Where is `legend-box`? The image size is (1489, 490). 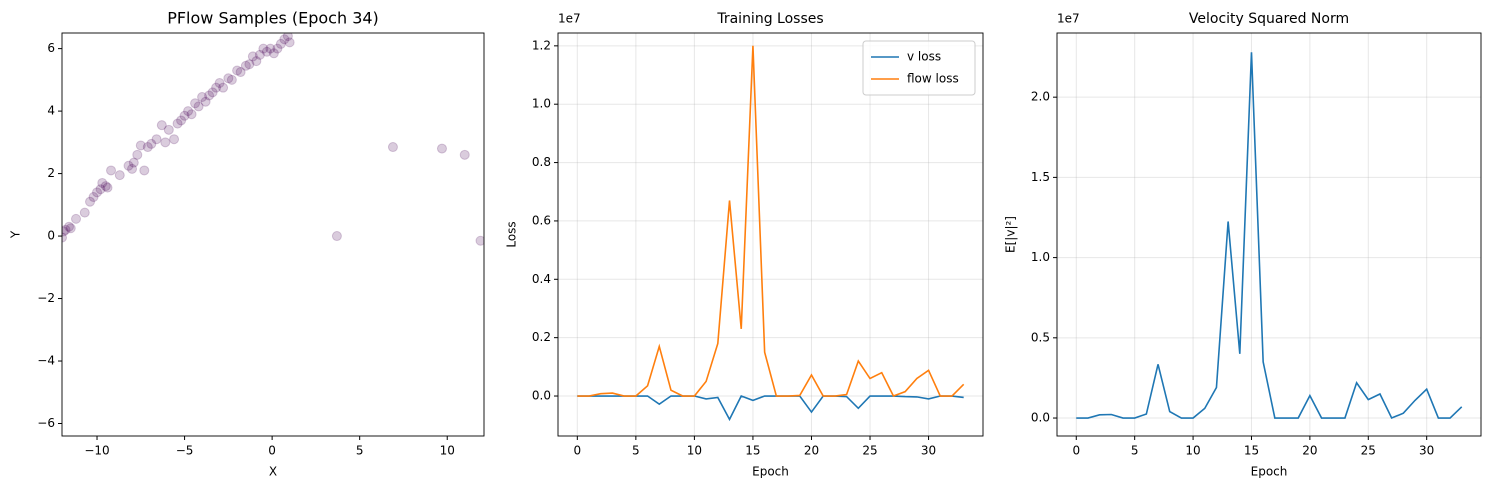 legend-box is located at coordinates (919, 68).